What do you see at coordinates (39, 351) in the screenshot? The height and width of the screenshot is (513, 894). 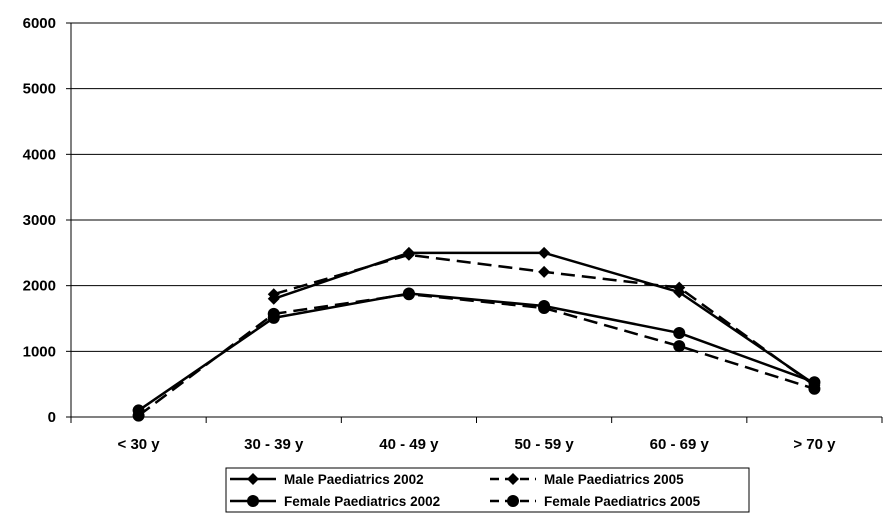 I see `y-tick-label: 1000` at bounding box center [39, 351].